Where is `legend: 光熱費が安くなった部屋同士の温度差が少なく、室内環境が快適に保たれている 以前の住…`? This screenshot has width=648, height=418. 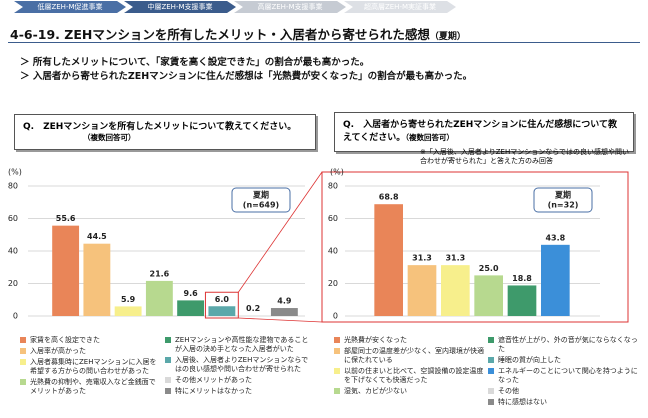 legend: 光熱費が安くなった部屋同士の温度差が少なく、室内環境が快適に保たれている 以前の住… is located at coordinates (409, 367).